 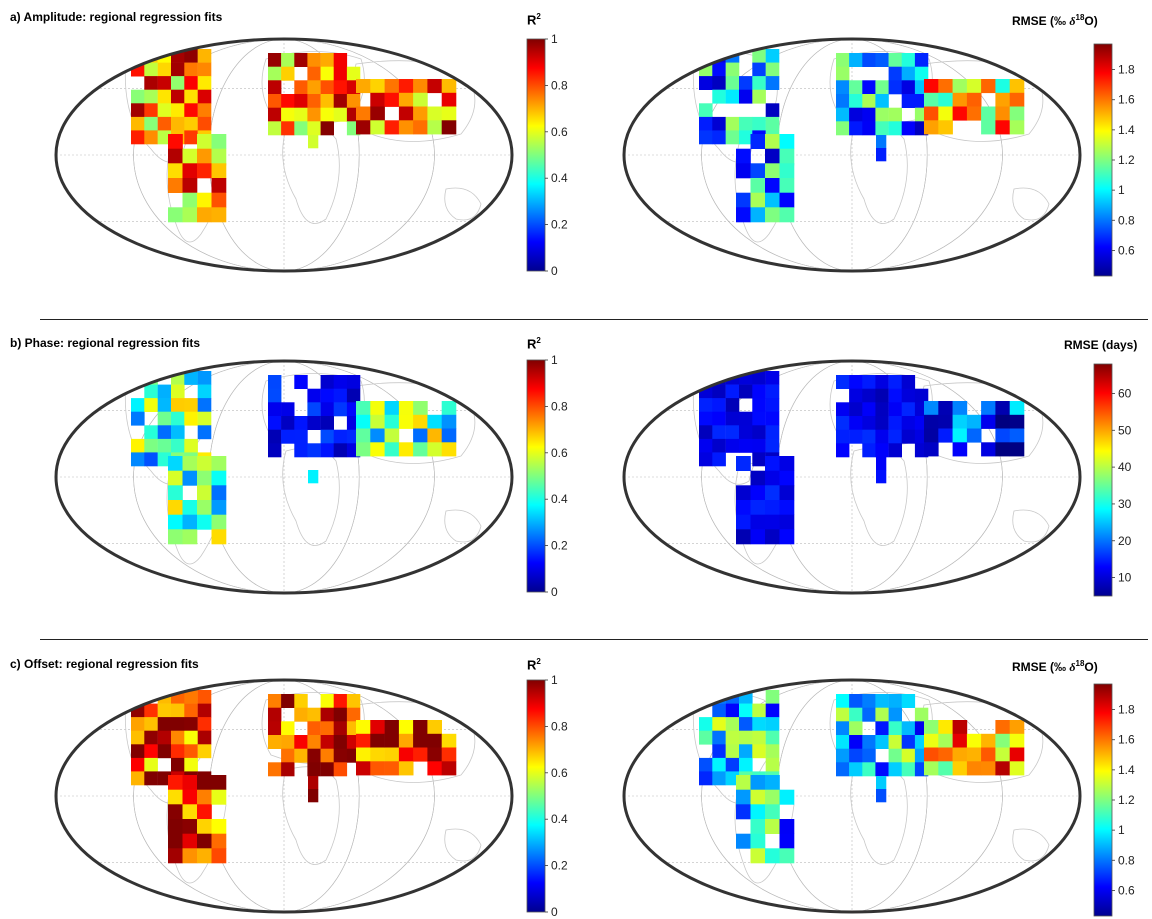 What do you see at coordinates (534, 20) in the screenshot?
I see `left-colorbar-title-a: R2` at bounding box center [534, 20].